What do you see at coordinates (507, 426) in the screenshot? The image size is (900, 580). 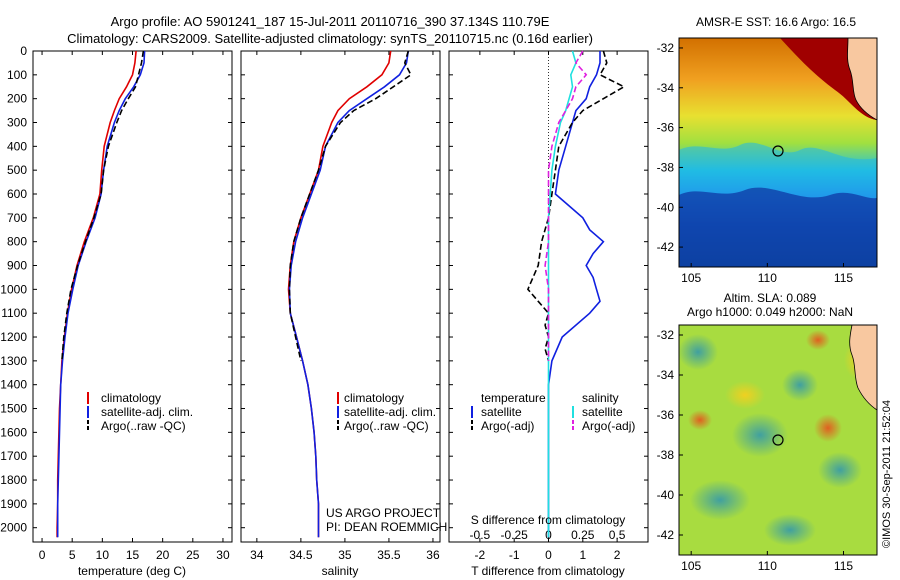 I see `legend-label-t-argo: Argo(-adj)` at bounding box center [507, 426].